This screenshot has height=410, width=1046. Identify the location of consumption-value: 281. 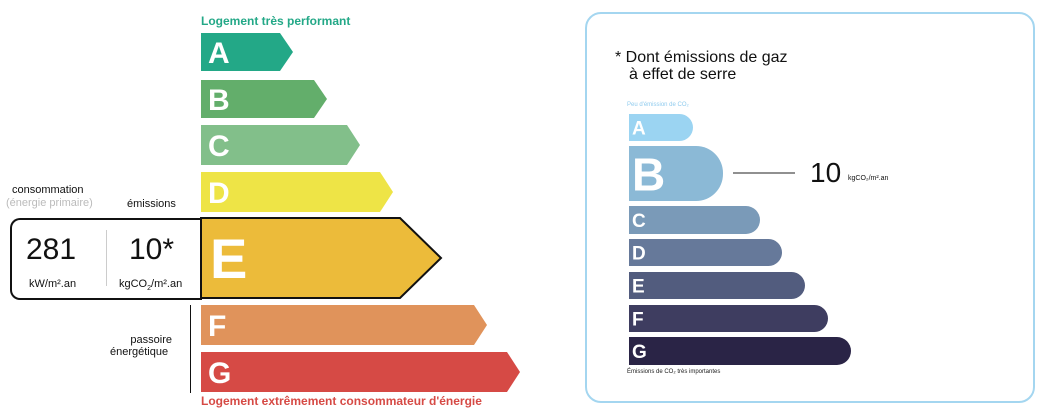
(51, 249).